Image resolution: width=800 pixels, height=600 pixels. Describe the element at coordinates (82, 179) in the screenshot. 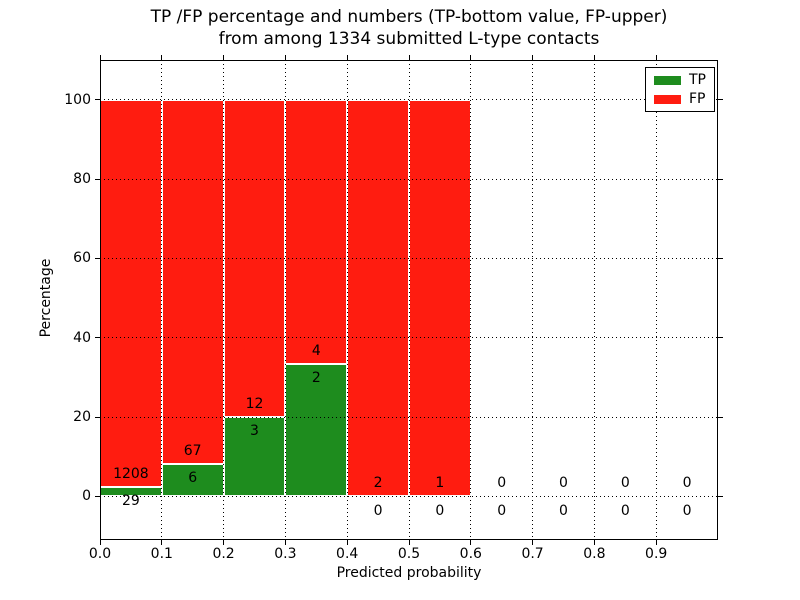

I see `y-tick-label: 80` at that location.